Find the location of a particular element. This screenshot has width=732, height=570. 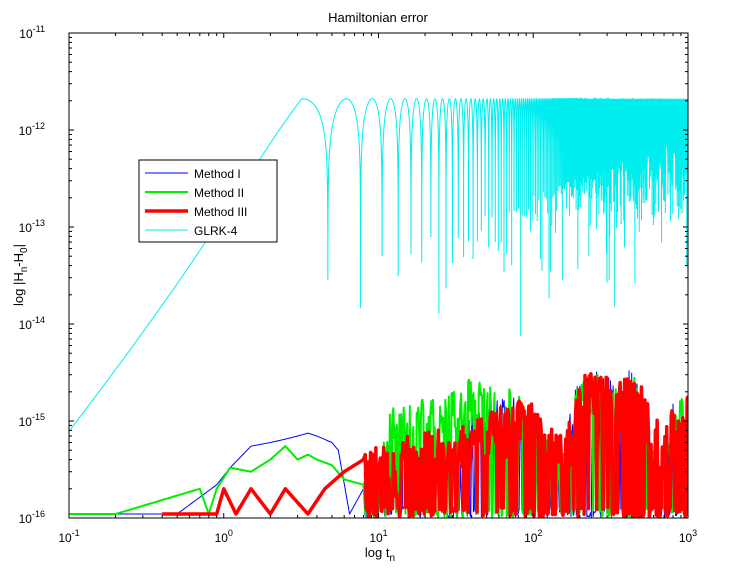

legend-label: Method II is located at coordinates (219, 193).